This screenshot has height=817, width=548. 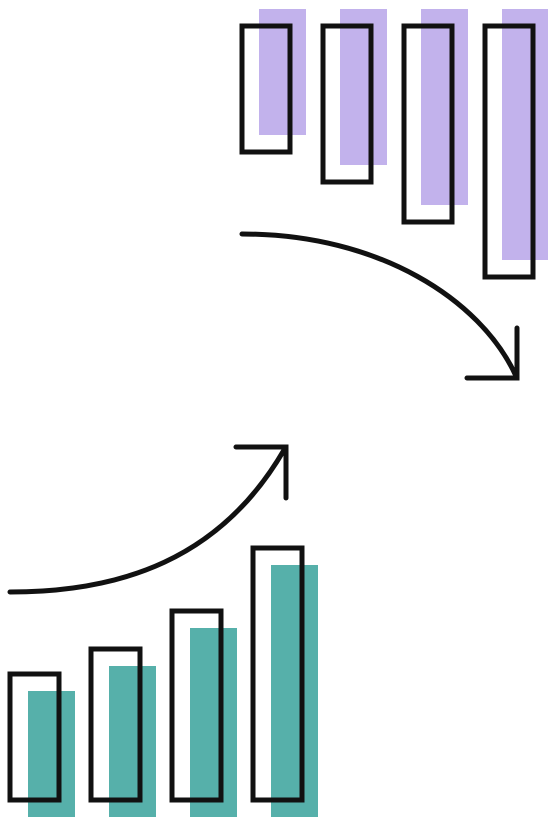 What do you see at coordinates (261, 472) in the screenshot?
I see `arrow-up-right-head-icon` at bounding box center [261, 472].